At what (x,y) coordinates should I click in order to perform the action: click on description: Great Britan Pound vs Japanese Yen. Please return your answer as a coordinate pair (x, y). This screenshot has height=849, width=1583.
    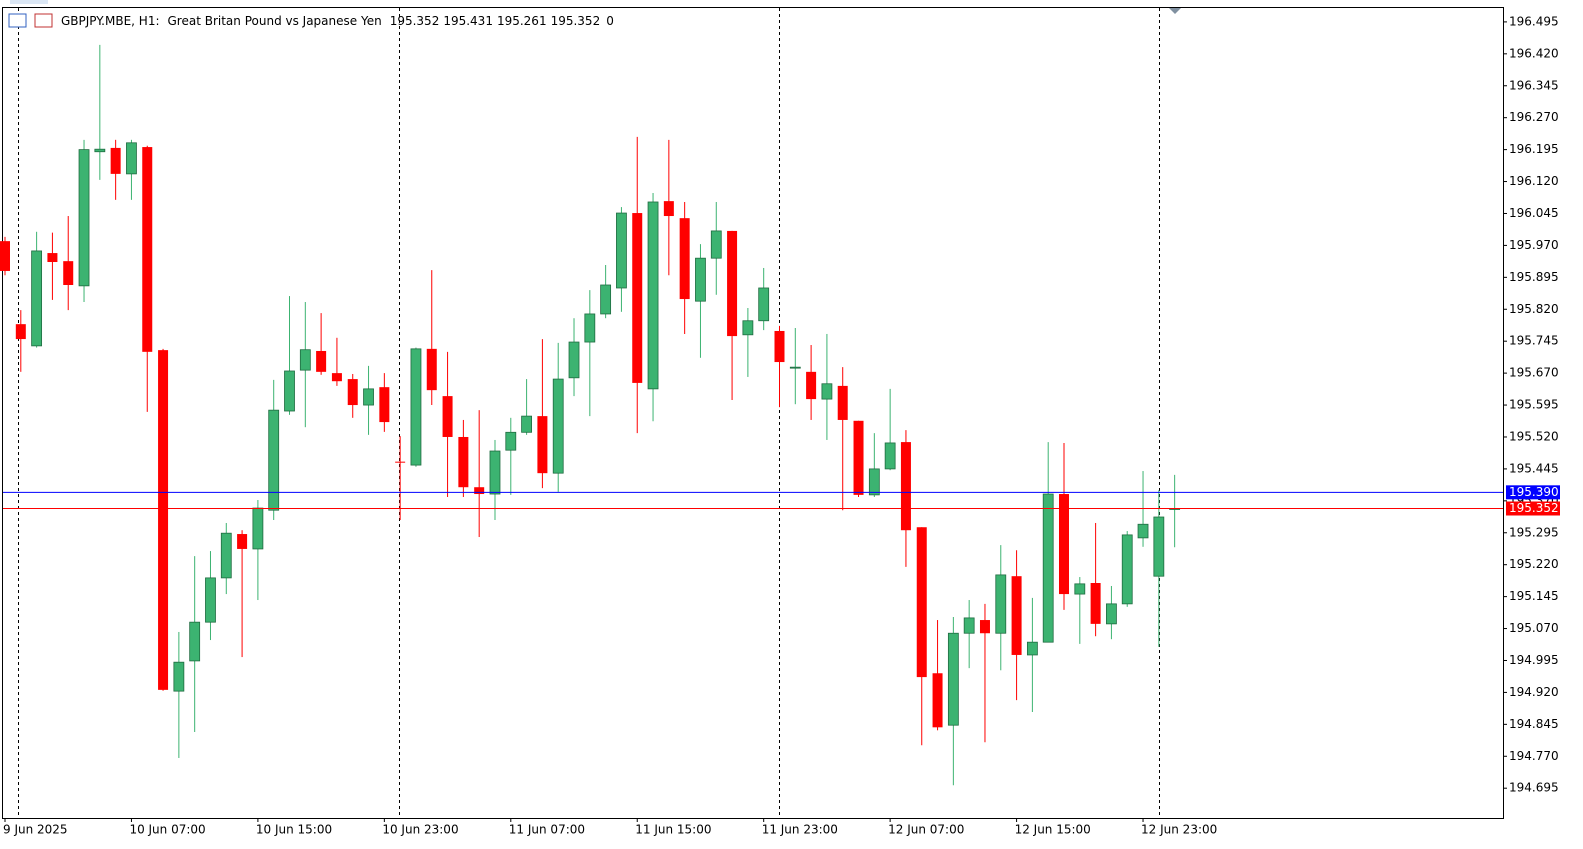
    Looking at the image, I should click on (275, 21).